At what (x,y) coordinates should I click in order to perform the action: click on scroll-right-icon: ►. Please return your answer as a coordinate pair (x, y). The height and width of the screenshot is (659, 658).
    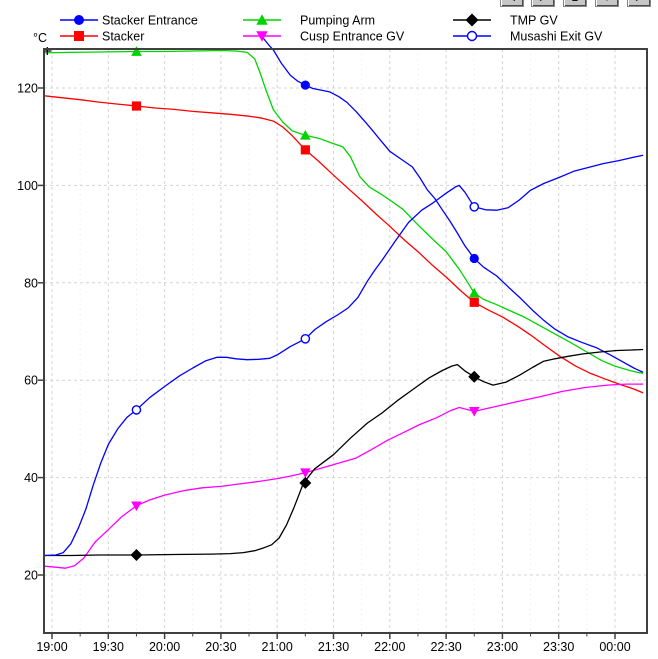
    Looking at the image, I should click on (543, 2).